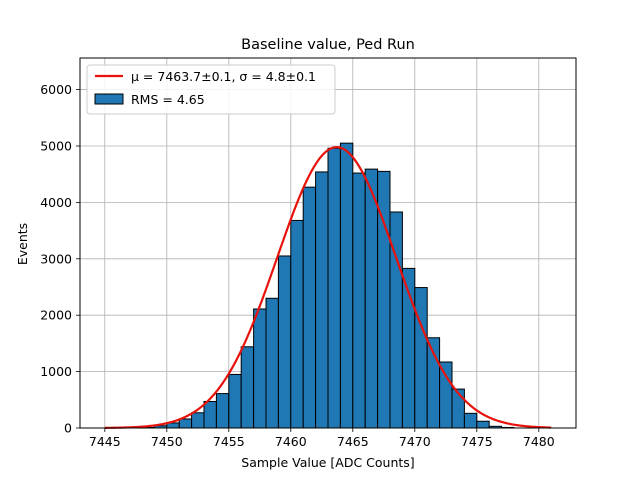 This screenshot has width=640, height=480. What do you see at coordinates (56, 89) in the screenshot?
I see `y-tick-label: 6000` at bounding box center [56, 89].